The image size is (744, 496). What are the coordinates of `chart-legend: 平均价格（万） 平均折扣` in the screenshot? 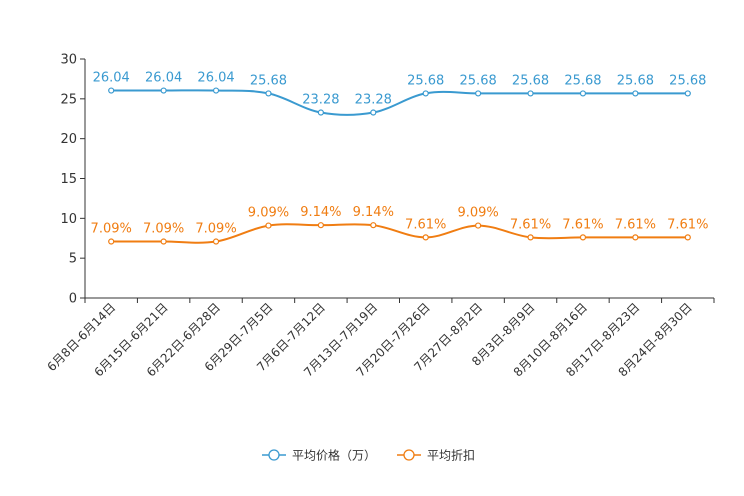 It's located at (368, 455).